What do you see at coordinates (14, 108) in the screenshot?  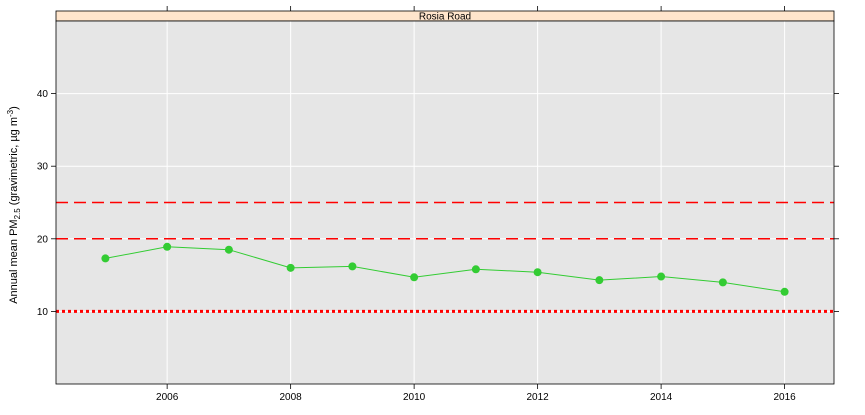 I see `y-axis-title-suffix: )` at bounding box center [14, 108].